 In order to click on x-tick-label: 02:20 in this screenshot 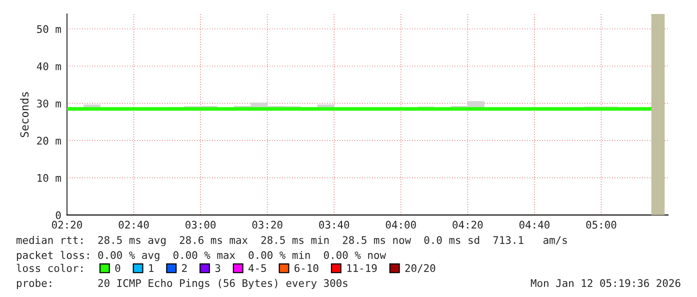, I will do `click(67, 224)`.